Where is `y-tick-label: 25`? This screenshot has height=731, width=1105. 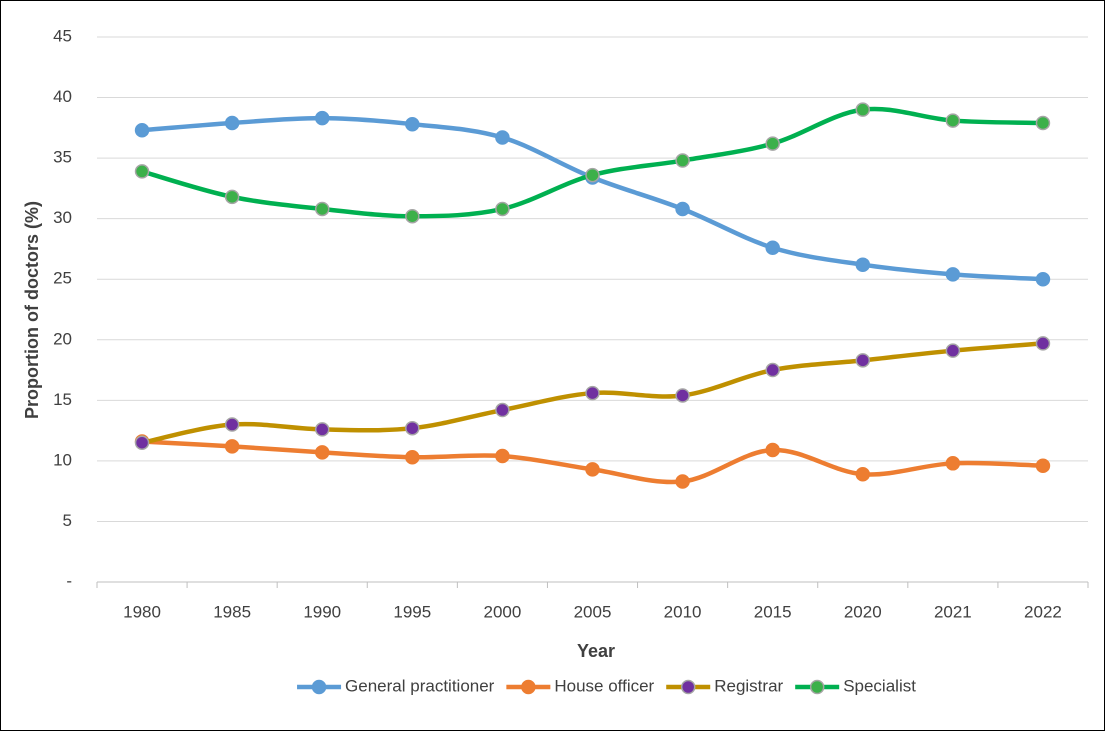 y-tick-label: 25 is located at coordinates (62, 278).